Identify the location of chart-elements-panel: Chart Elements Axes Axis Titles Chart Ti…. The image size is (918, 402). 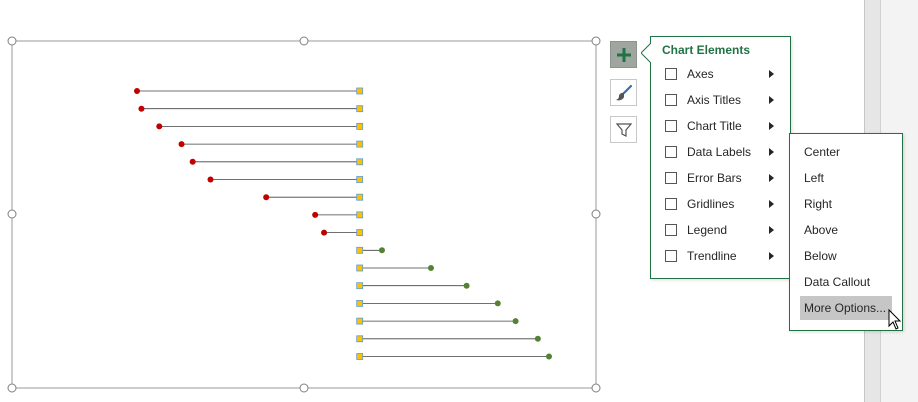
(716, 157).